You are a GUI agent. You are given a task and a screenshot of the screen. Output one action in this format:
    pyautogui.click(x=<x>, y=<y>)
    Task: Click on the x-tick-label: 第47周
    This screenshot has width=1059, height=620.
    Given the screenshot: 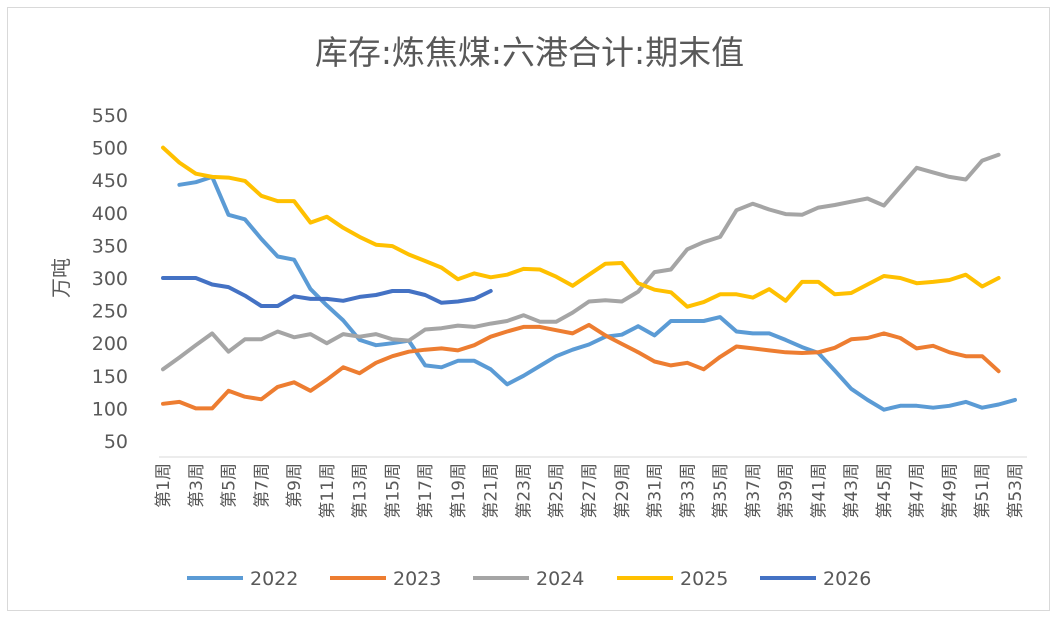 What is the action you would take?
    pyautogui.click(x=918, y=491)
    